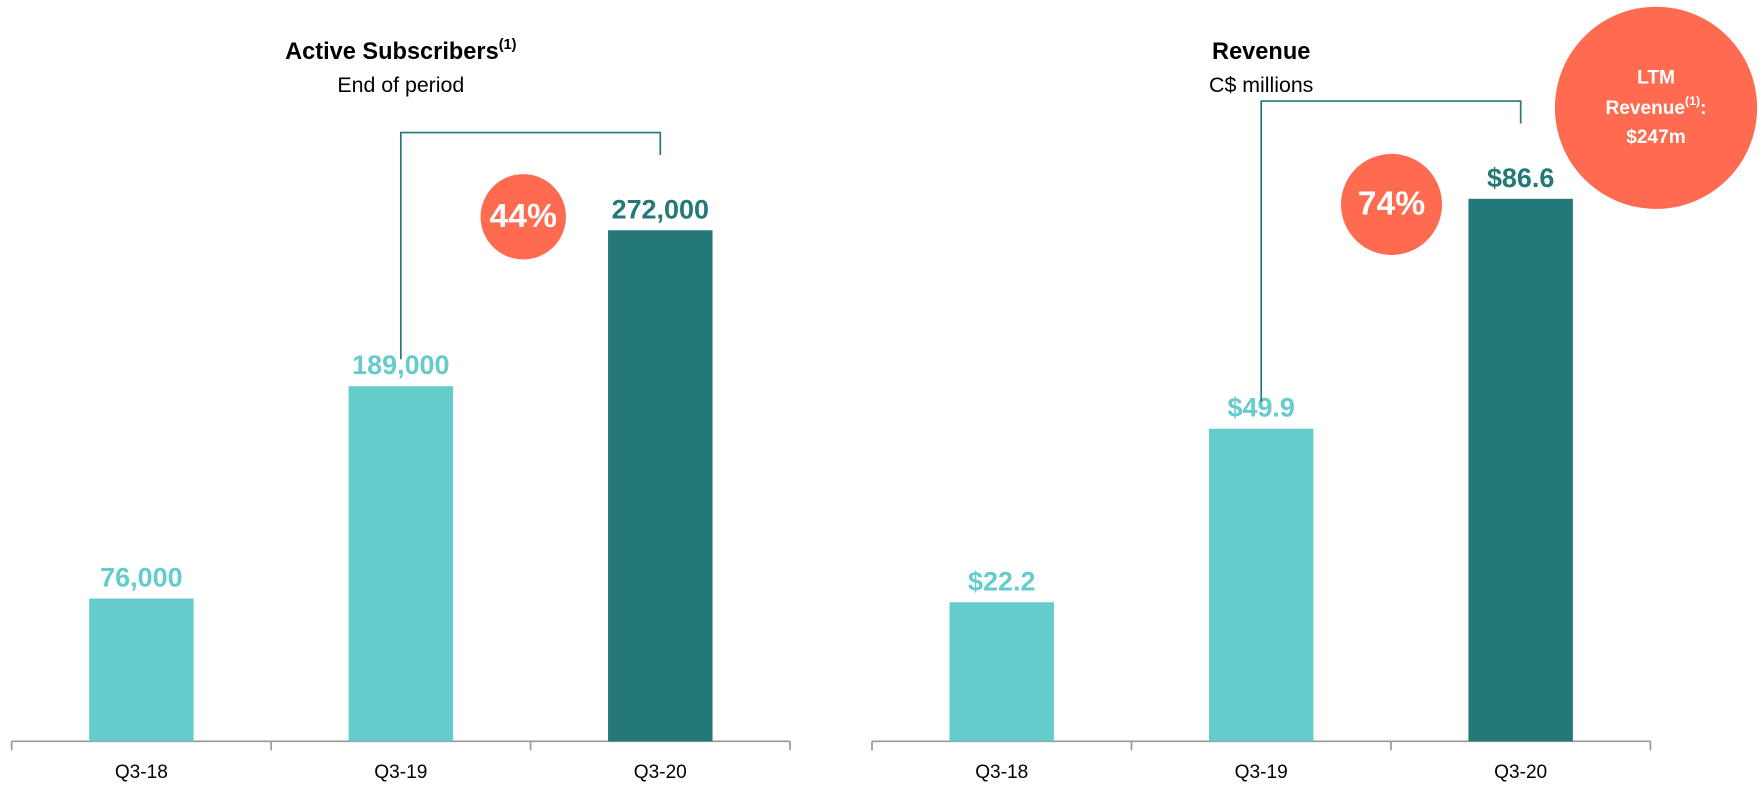 The width and height of the screenshot is (1762, 789). What do you see at coordinates (141, 578) in the screenshot?
I see `data-label: 76,000` at bounding box center [141, 578].